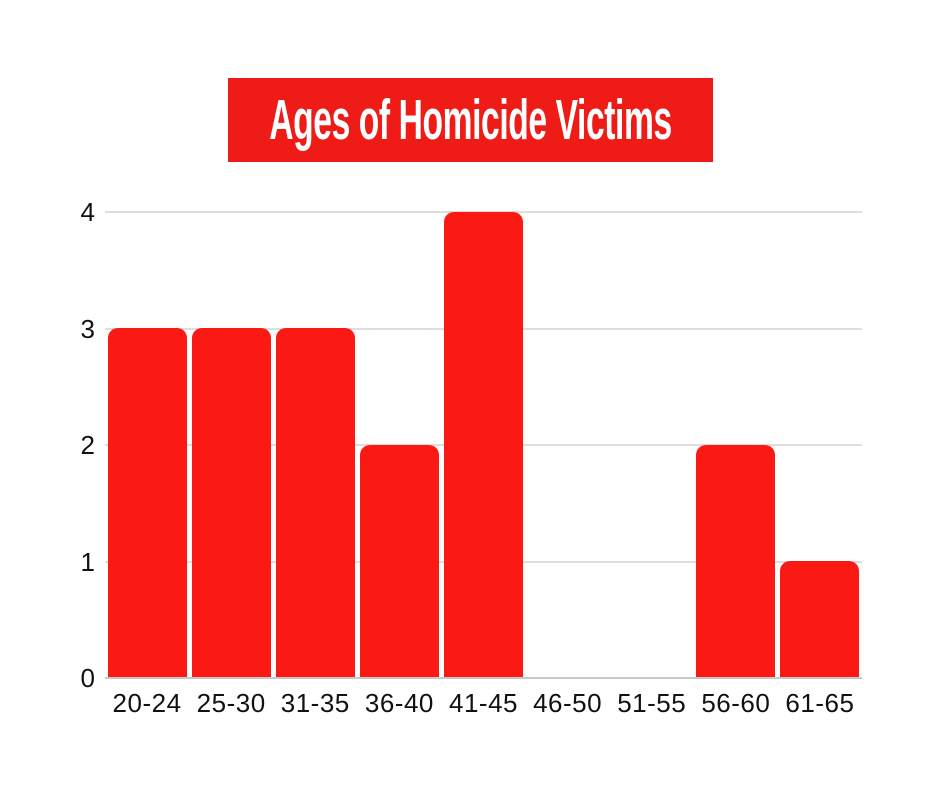 This screenshot has height=788, width=940. What do you see at coordinates (820, 703) in the screenshot?
I see `x-tick-label-61-65: 61-65` at bounding box center [820, 703].